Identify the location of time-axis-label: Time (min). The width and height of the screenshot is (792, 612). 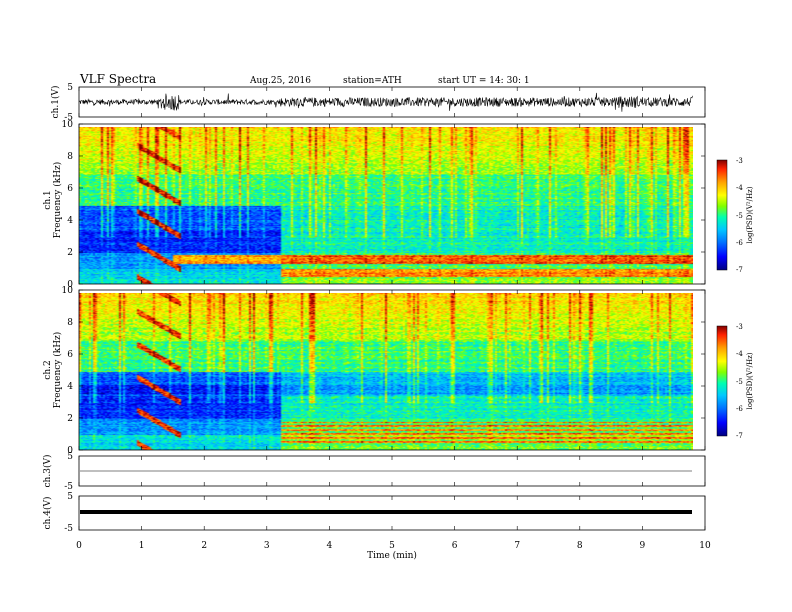
(392, 555).